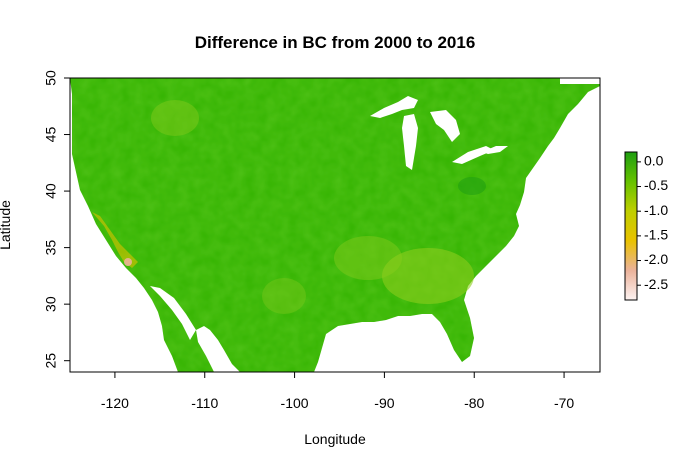 The image size is (700, 470). I want to click on y-tick-label: 35, so click(51, 248).